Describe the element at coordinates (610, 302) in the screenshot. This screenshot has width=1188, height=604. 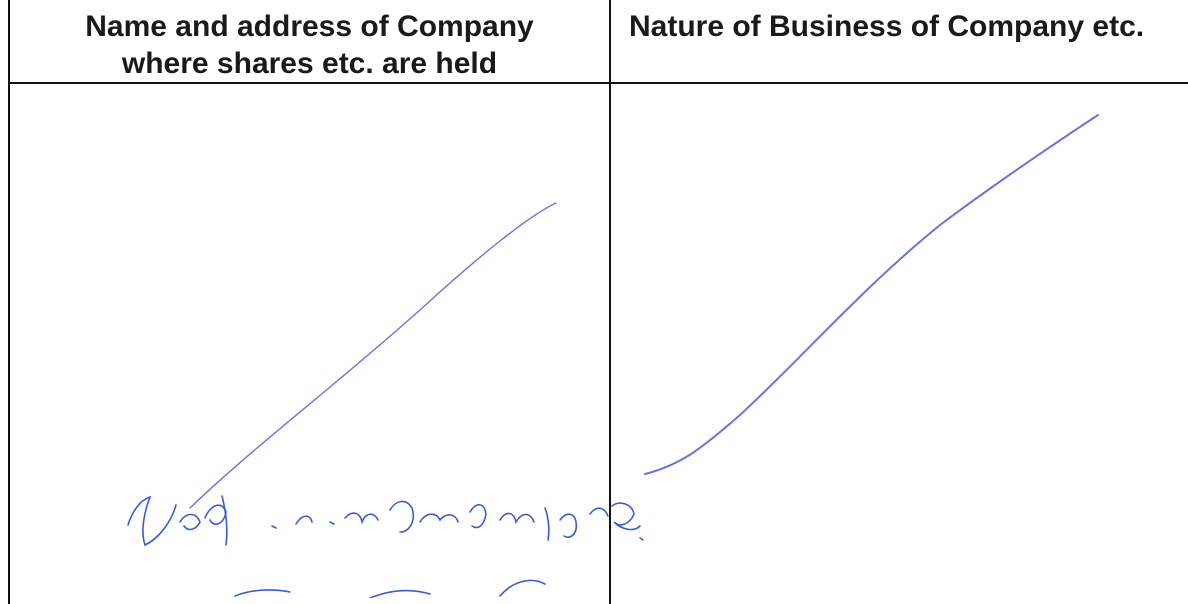
I see `column-divider` at that location.